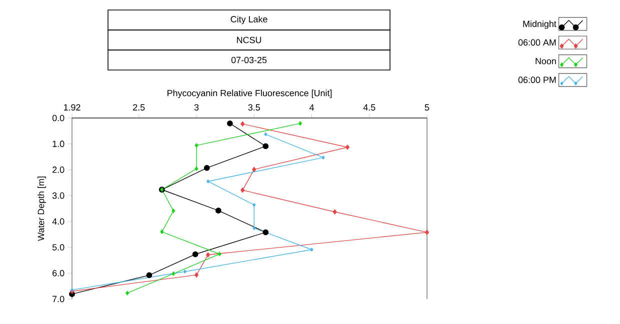 The image size is (620, 324). I want to click on chart-title: City Lake, so click(249, 20).